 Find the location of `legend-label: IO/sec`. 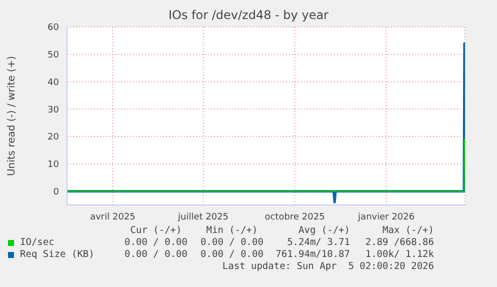

legend-label: IO/sec is located at coordinates (37, 243).